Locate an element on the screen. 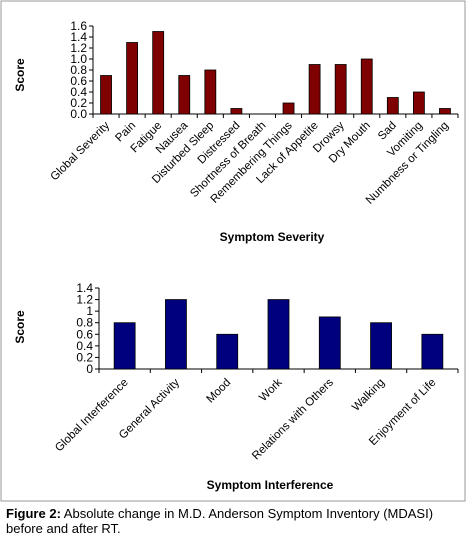 The width and height of the screenshot is (466, 546). caption-label: Figure 2: is located at coordinates (33, 513).